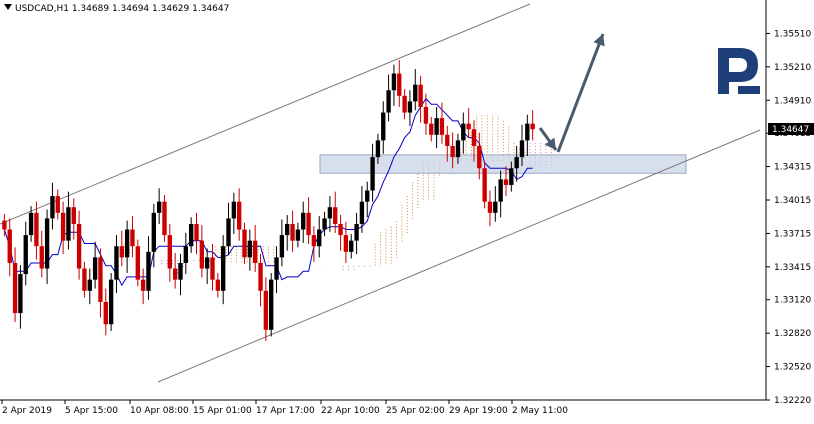 The width and height of the screenshot is (814, 424). What do you see at coordinates (540, 411) in the screenshot?
I see `x-tick-label: 2 May 11:00` at bounding box center [540, 411].